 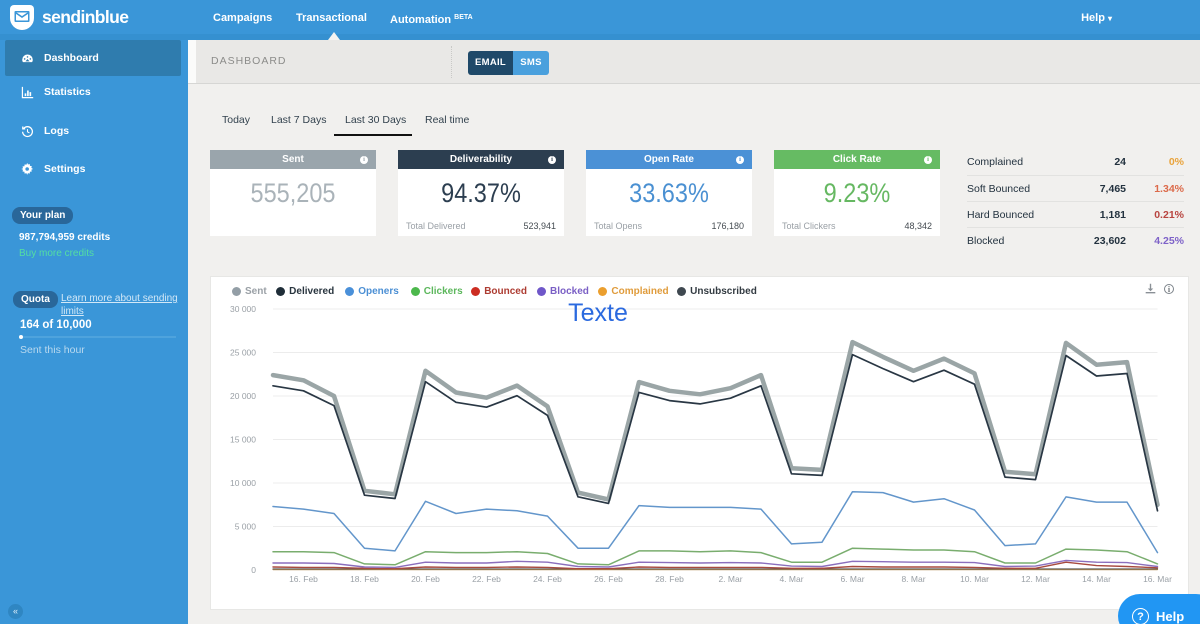 I want to click on svg-text: 10 000, so click(x=243, y=483).